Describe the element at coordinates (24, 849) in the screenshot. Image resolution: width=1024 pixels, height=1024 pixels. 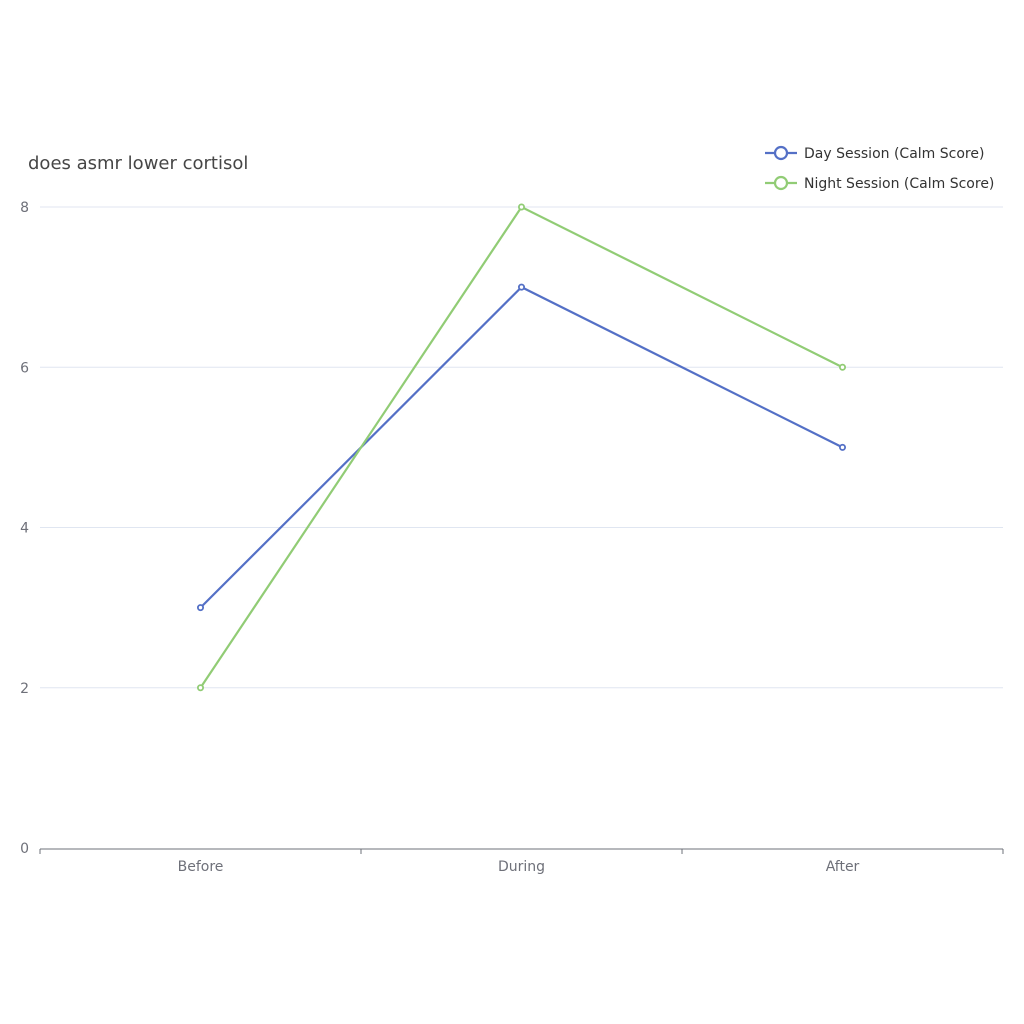
I see `y-tick-label: 0` at that location.